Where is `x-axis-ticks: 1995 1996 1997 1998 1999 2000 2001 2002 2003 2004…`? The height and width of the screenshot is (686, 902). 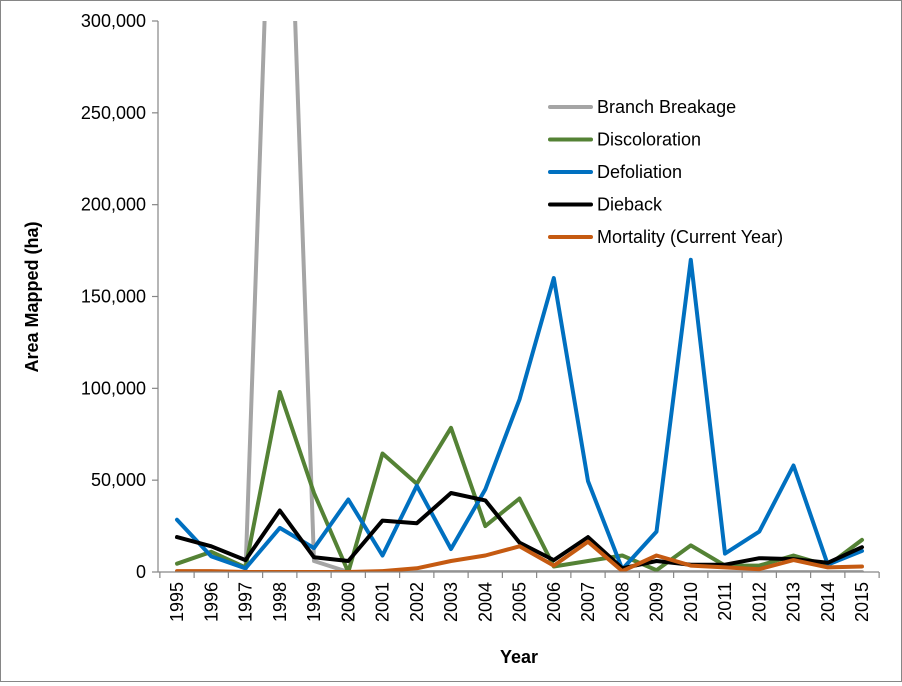
x-axis-ticks: 1995 1996 1997 1998 1999 2000 2001 2002 2003 2004… is located at coordinates (519, 597).